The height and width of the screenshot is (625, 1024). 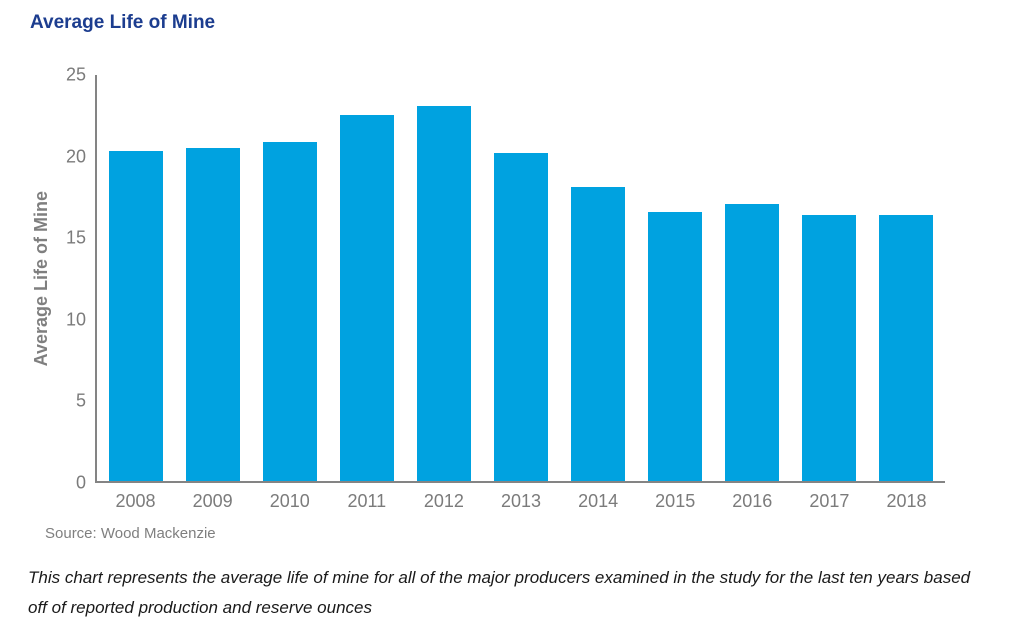 What do you see at coordinates (130, 533) in the screenshot?
I see `source-note: Source: Wood Mackenzie` at bounding box center [130, 533].